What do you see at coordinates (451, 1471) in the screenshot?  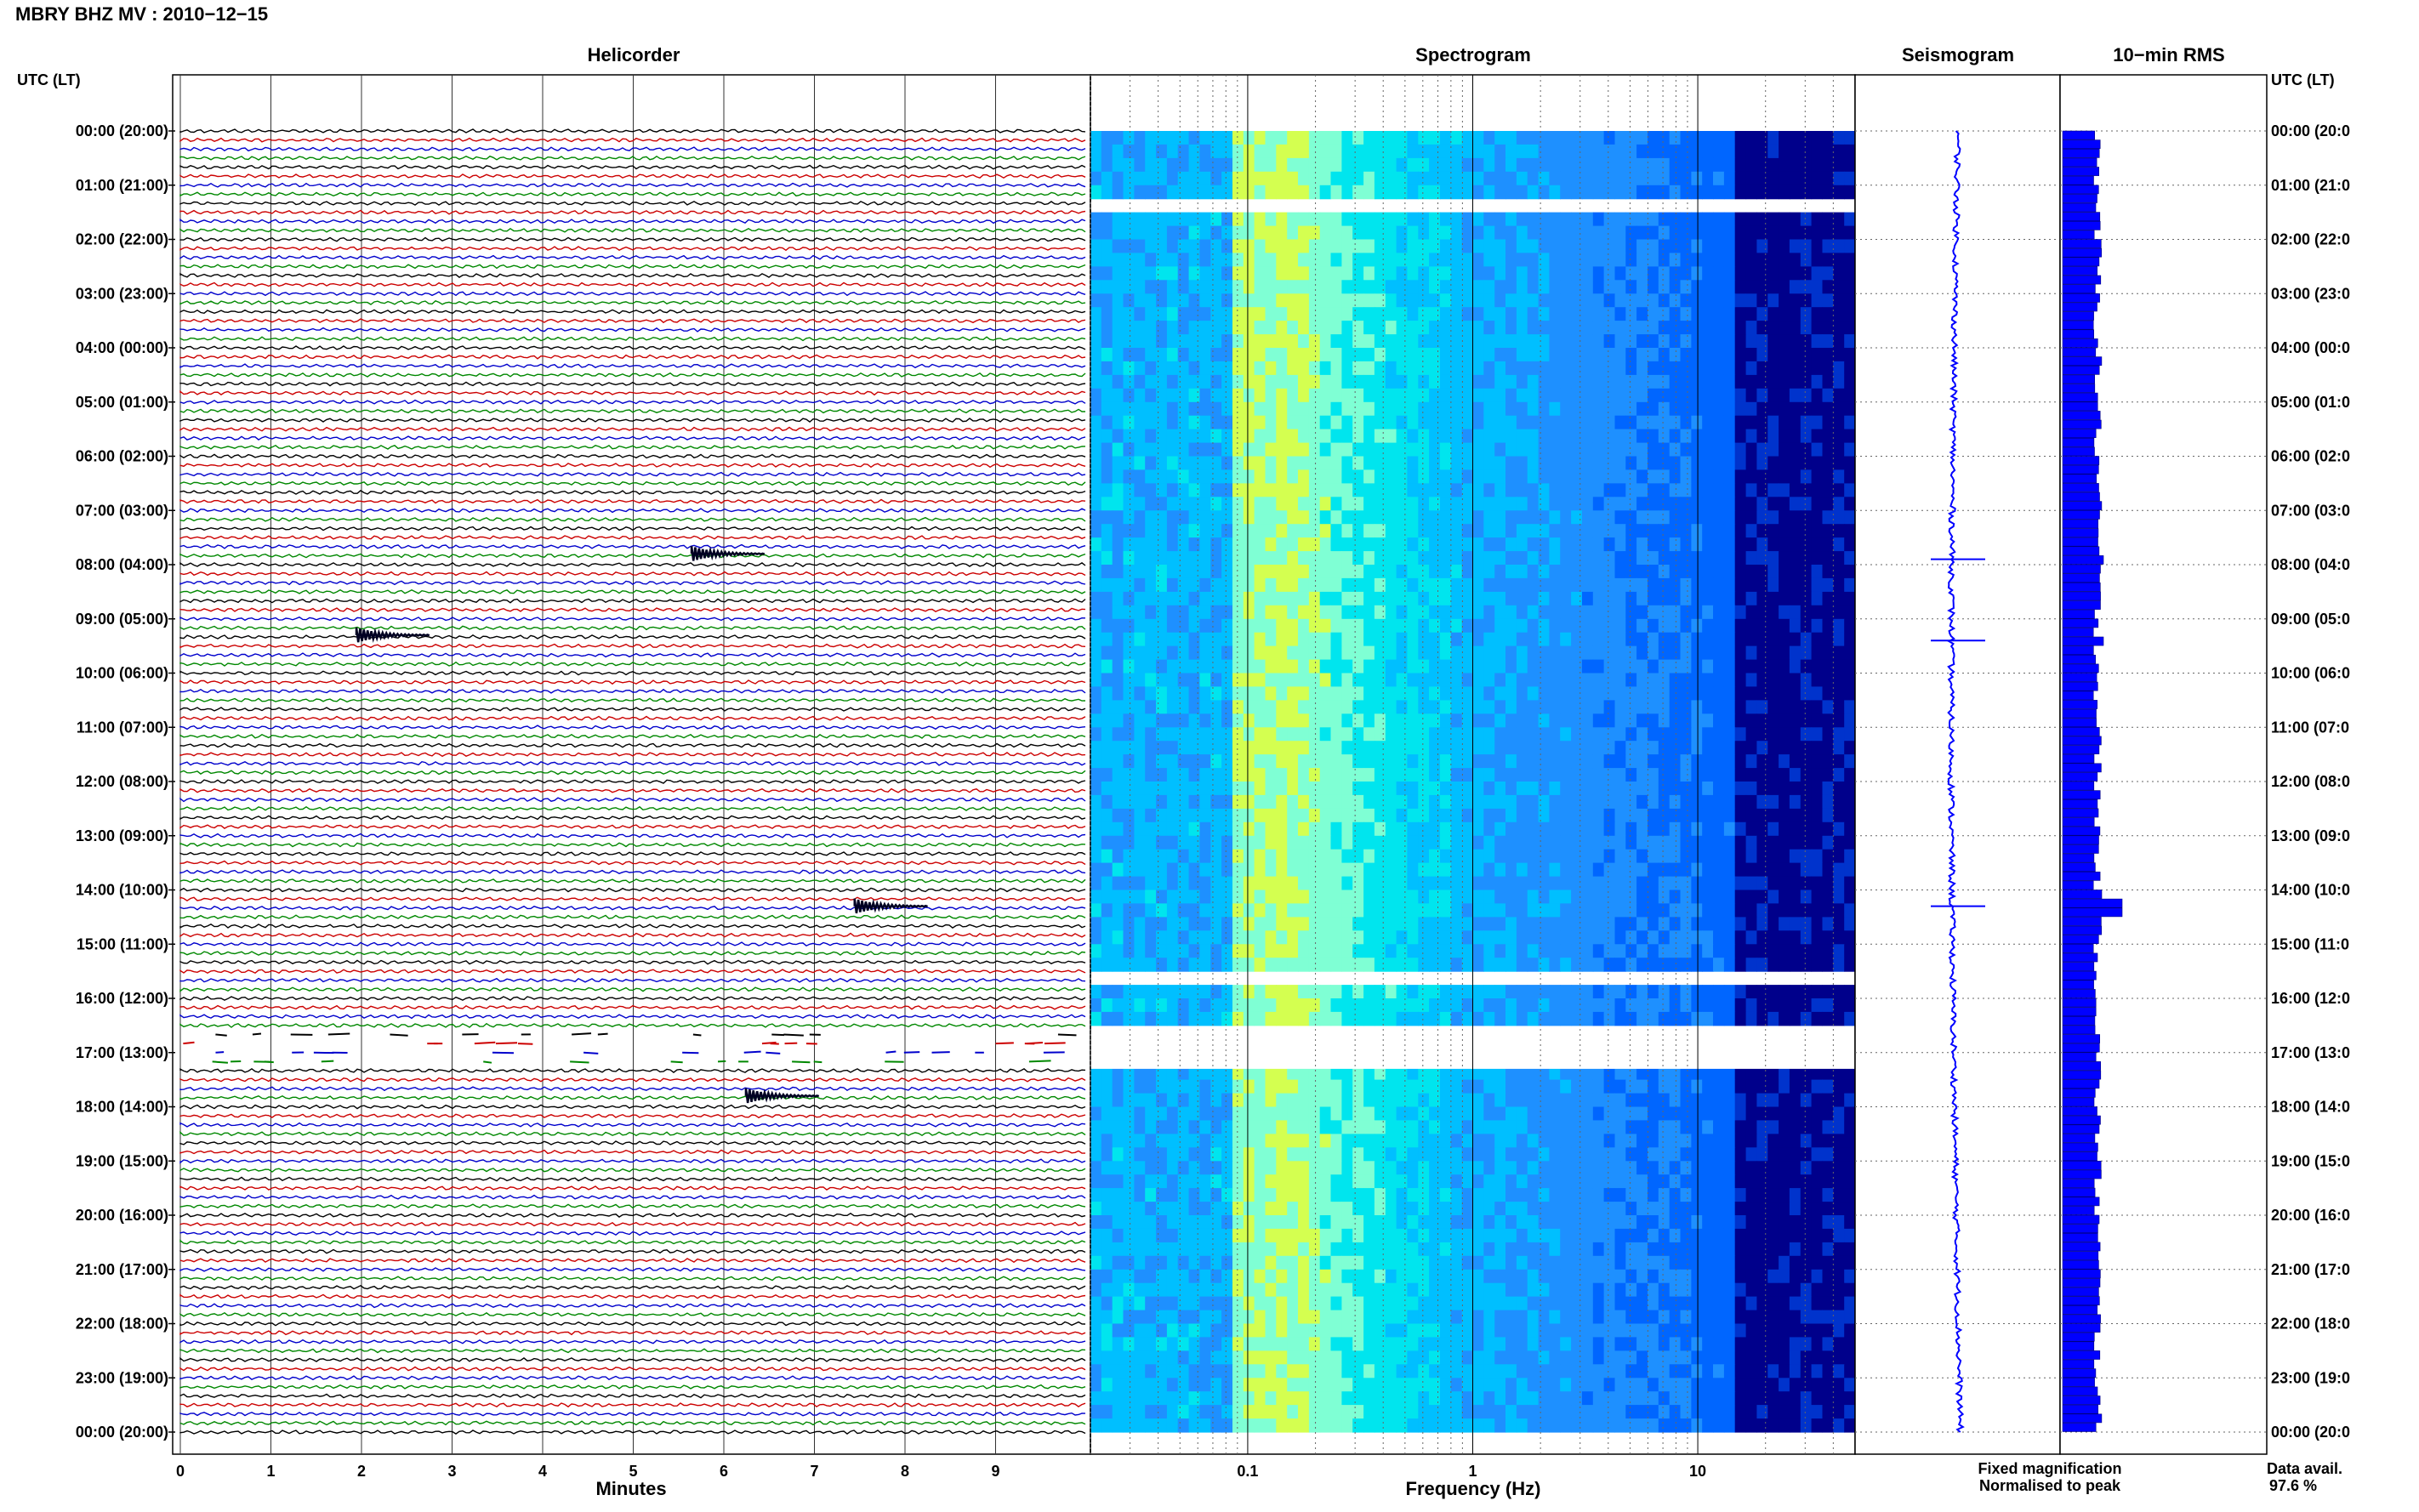 I see `helicorder-x-tick: 3` at bounding box center [451, 1471].